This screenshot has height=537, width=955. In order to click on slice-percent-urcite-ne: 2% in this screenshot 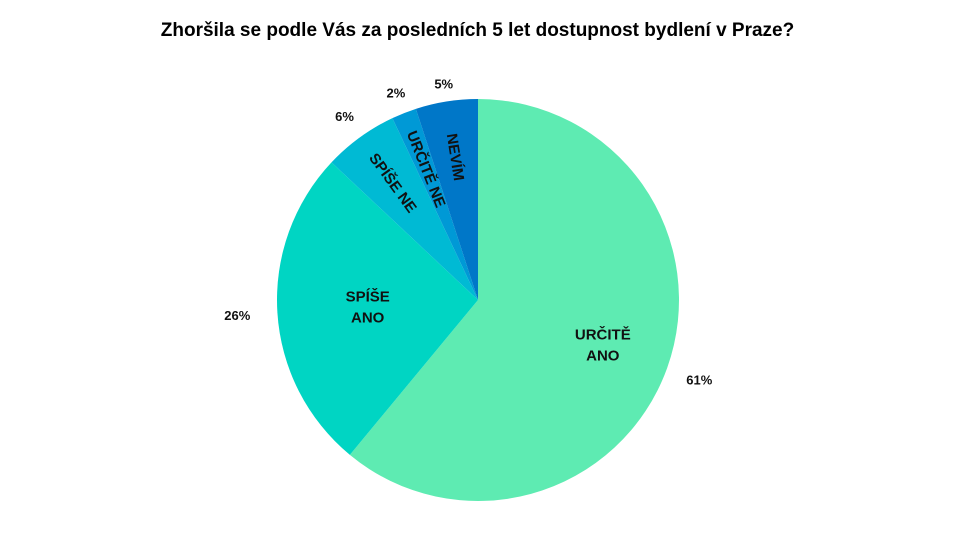, I will do `click(395, 93)`.